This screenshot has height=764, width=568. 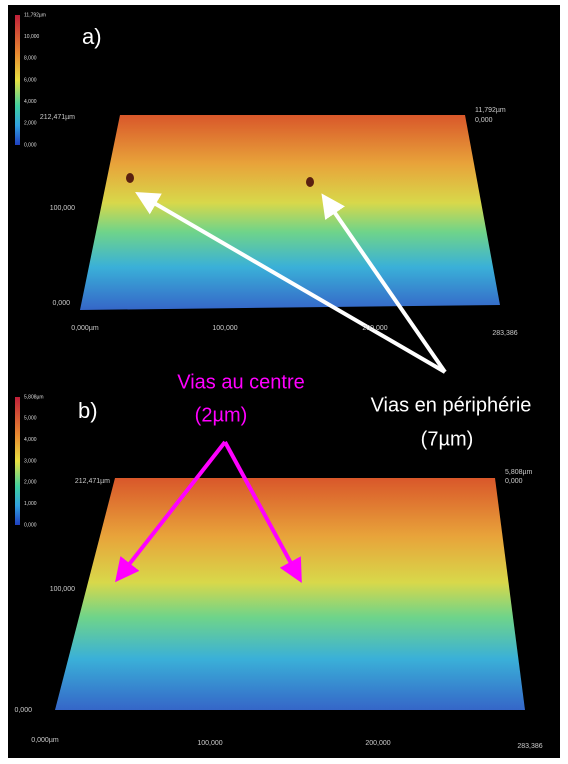 What do you see at coordinates (30, 59) in the screenshot?
I see `colorbar-label: 8,000` at bounding box center [30, 59].